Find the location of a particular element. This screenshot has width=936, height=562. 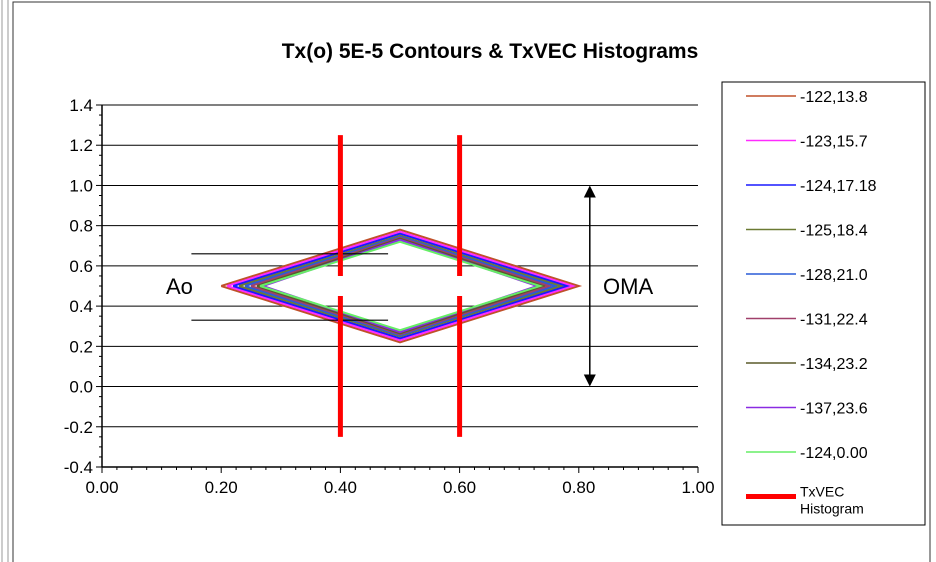

y-tick-label: 0.8 is located at coordinates (81, 226).